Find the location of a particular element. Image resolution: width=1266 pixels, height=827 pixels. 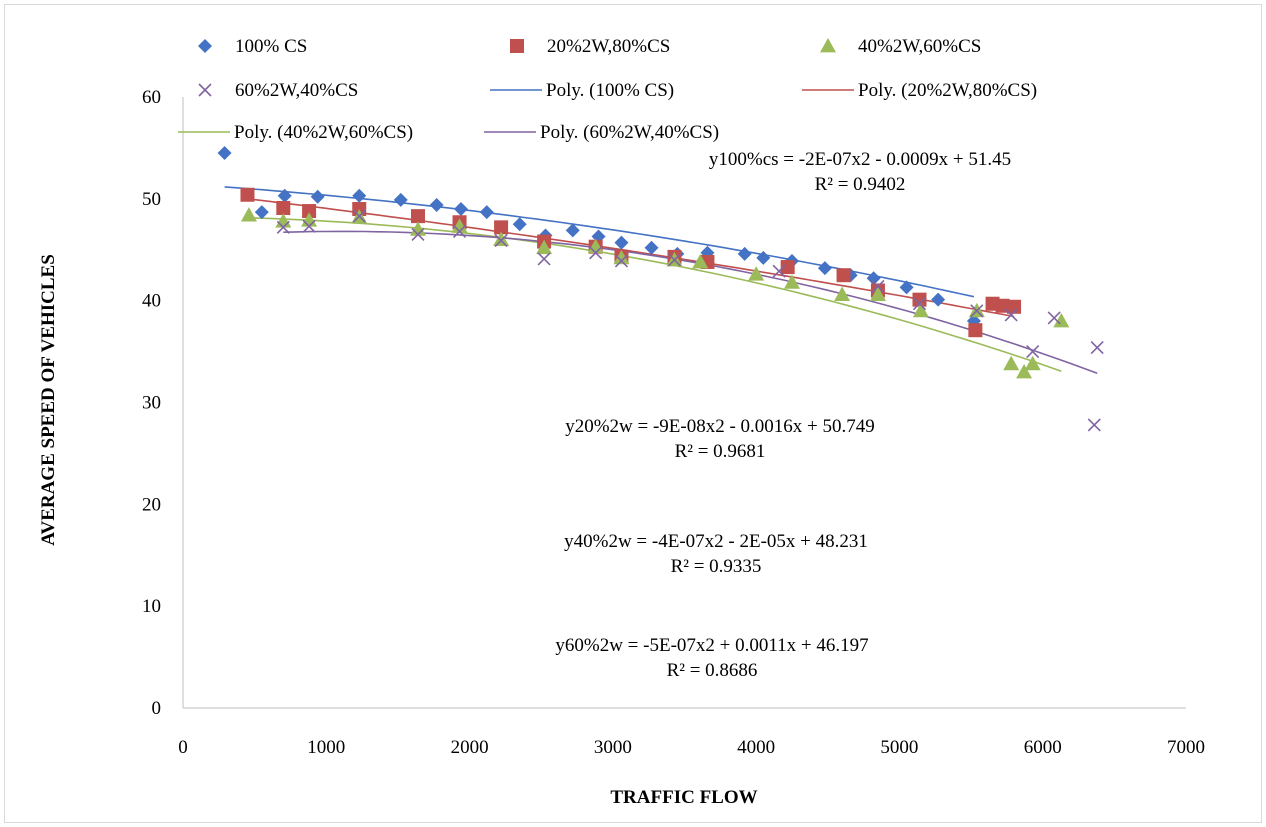

y-tick-label: 50 is located at coordinates (151, 199).